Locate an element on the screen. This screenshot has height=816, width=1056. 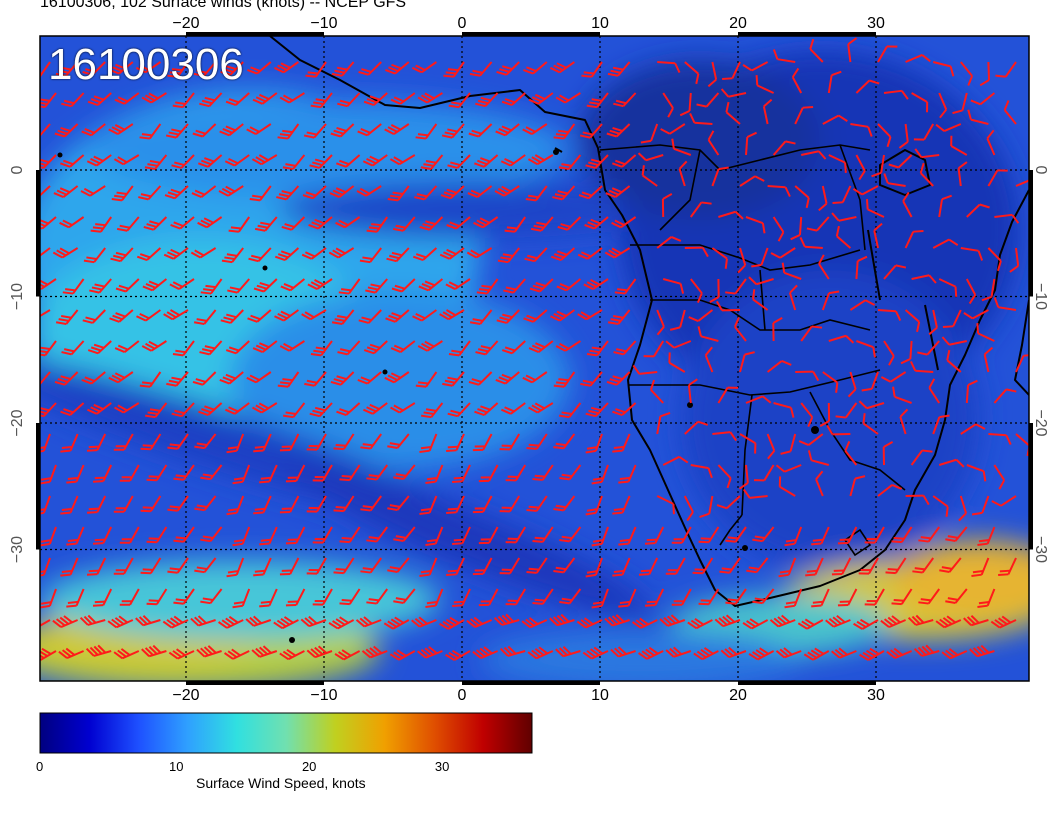
latitude-tick-label: −30 is located at coordinates (17, 549).